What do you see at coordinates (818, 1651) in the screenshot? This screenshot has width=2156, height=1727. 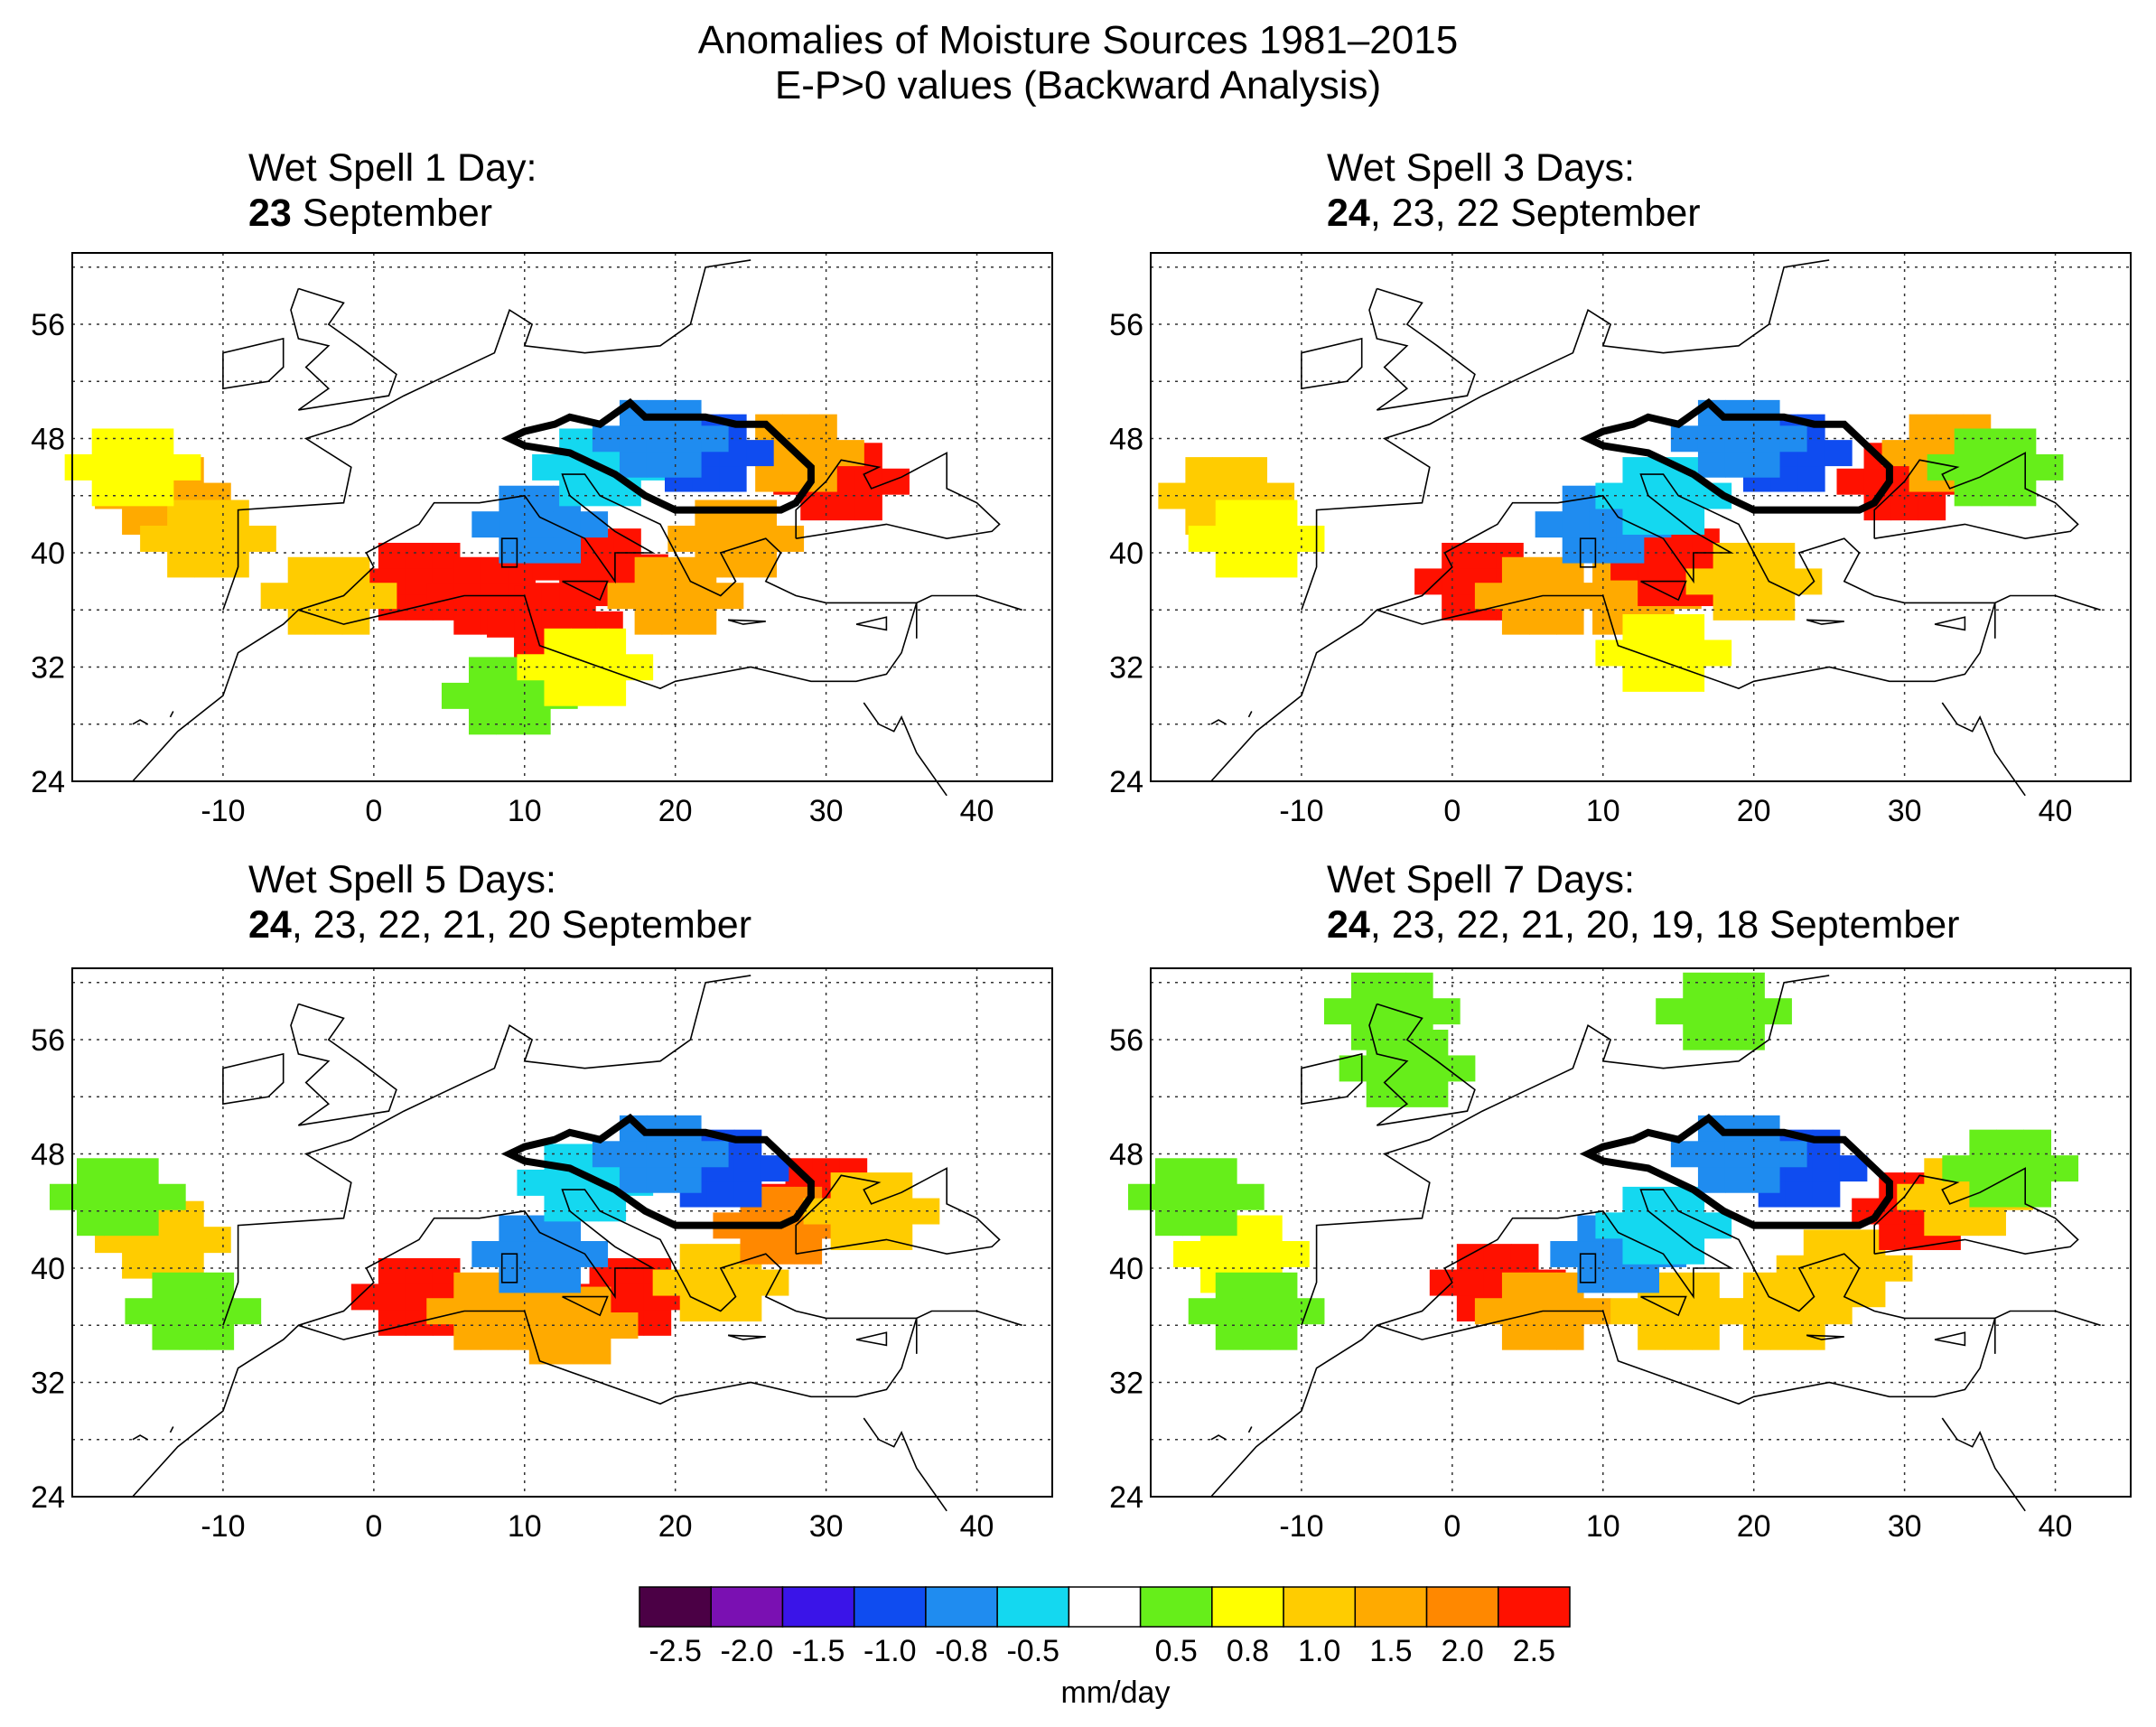 I see `colorbar-label: -1.5` at bounding box center [818, 1651].